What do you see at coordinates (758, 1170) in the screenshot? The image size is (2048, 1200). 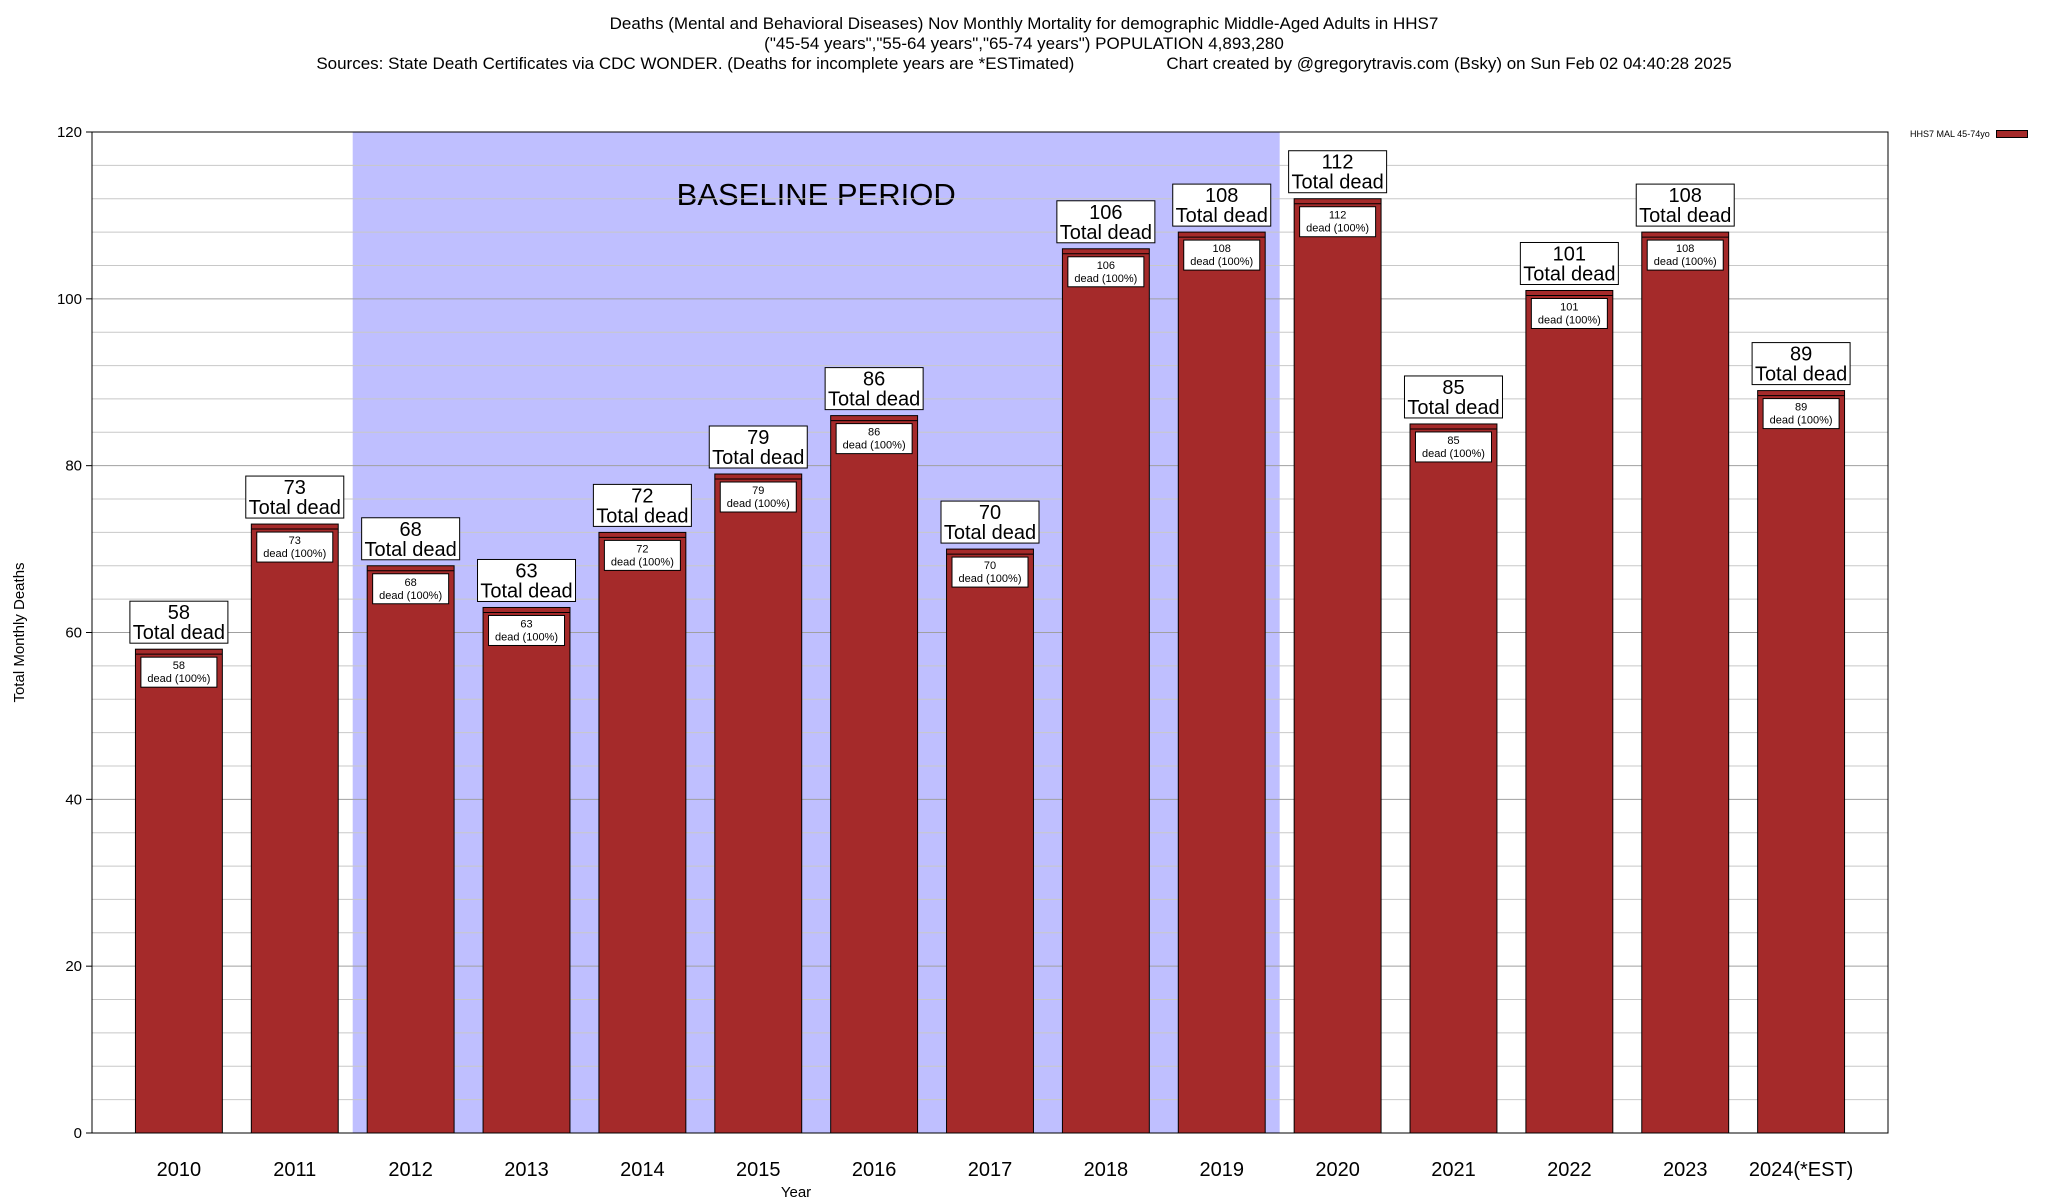 I see `x-tick-label: 2015` at bounding box center [758, 1170].